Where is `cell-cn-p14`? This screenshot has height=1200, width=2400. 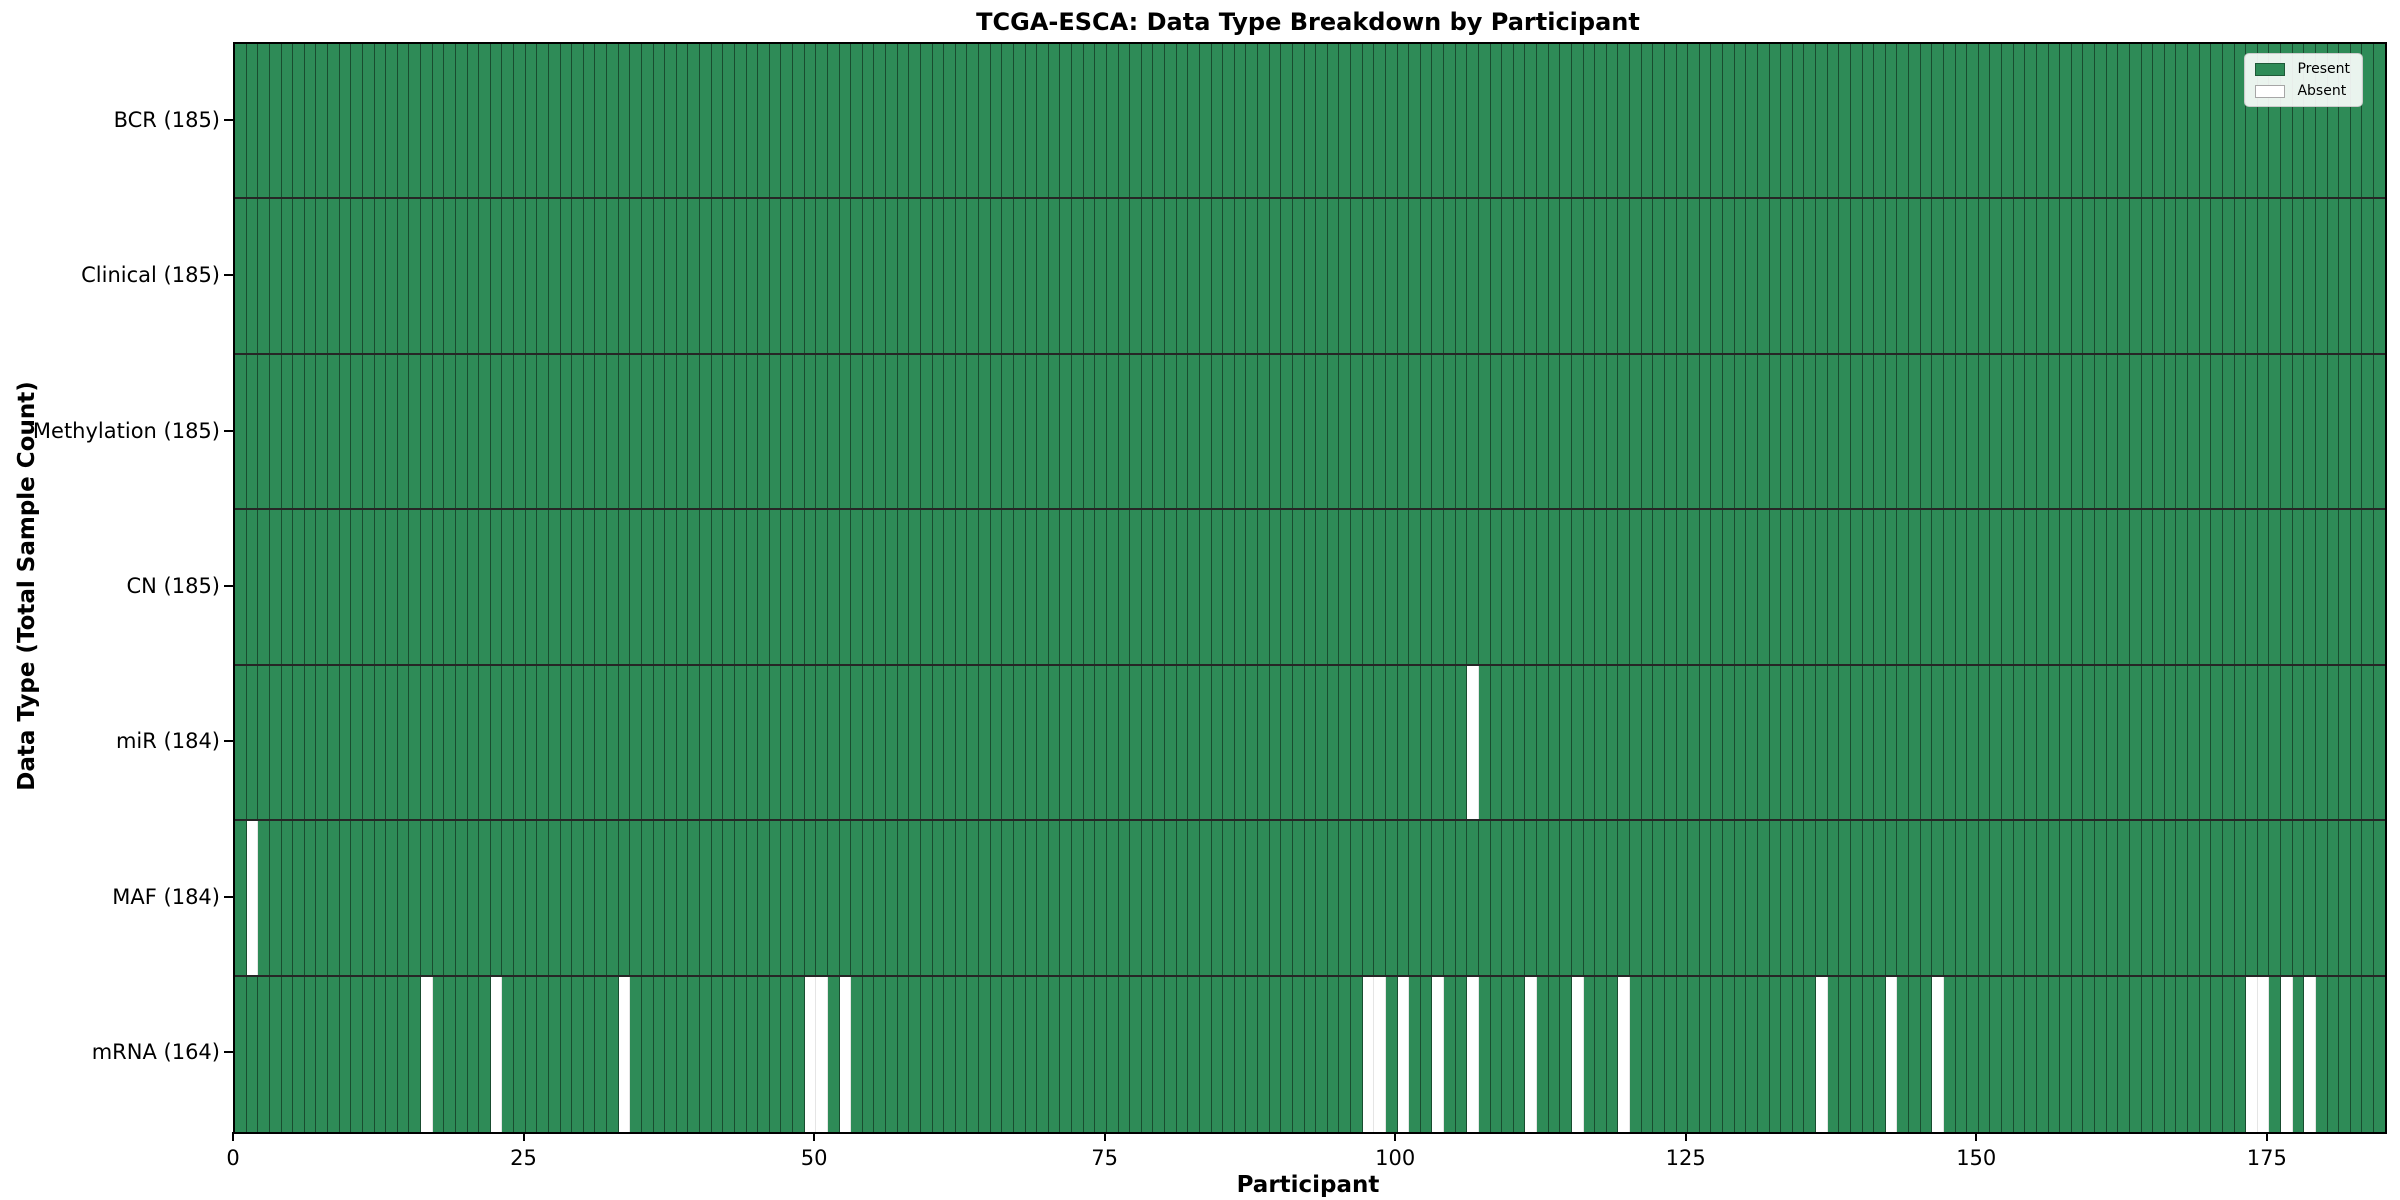
cell-cn-p14 is located at coordinates (403, 587).